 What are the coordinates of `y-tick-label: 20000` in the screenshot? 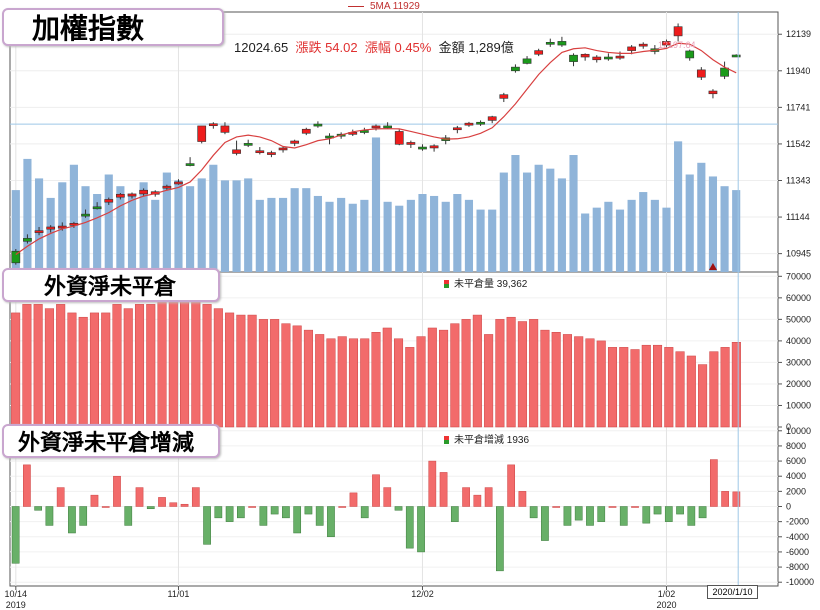 It's located at (798, 384).